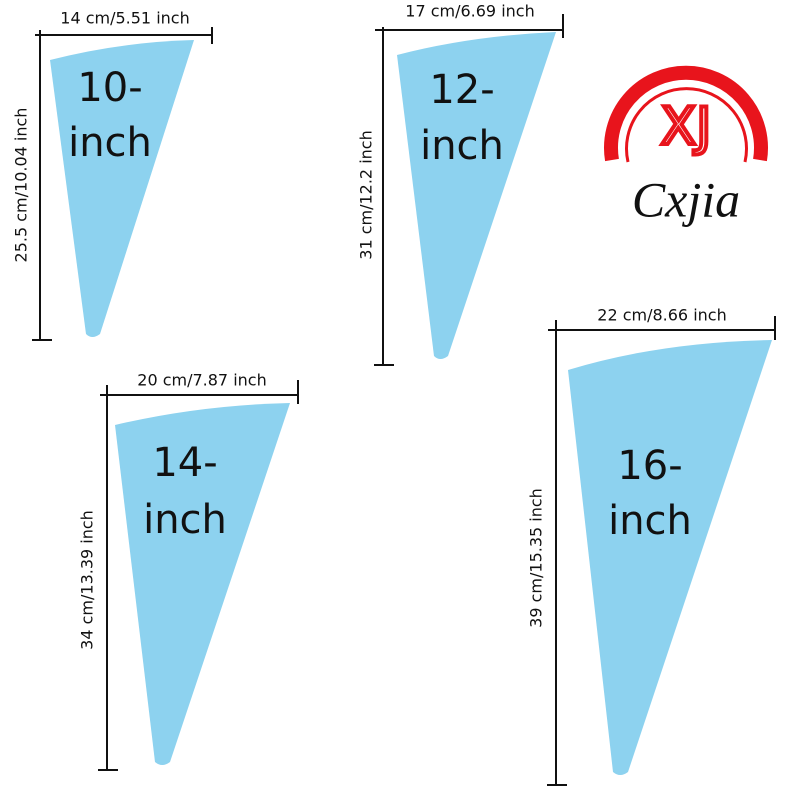  What do you see at coordinates (109, 88) in the screenshot?
I see `size-label: 10-` at bounding box center [109, 88].